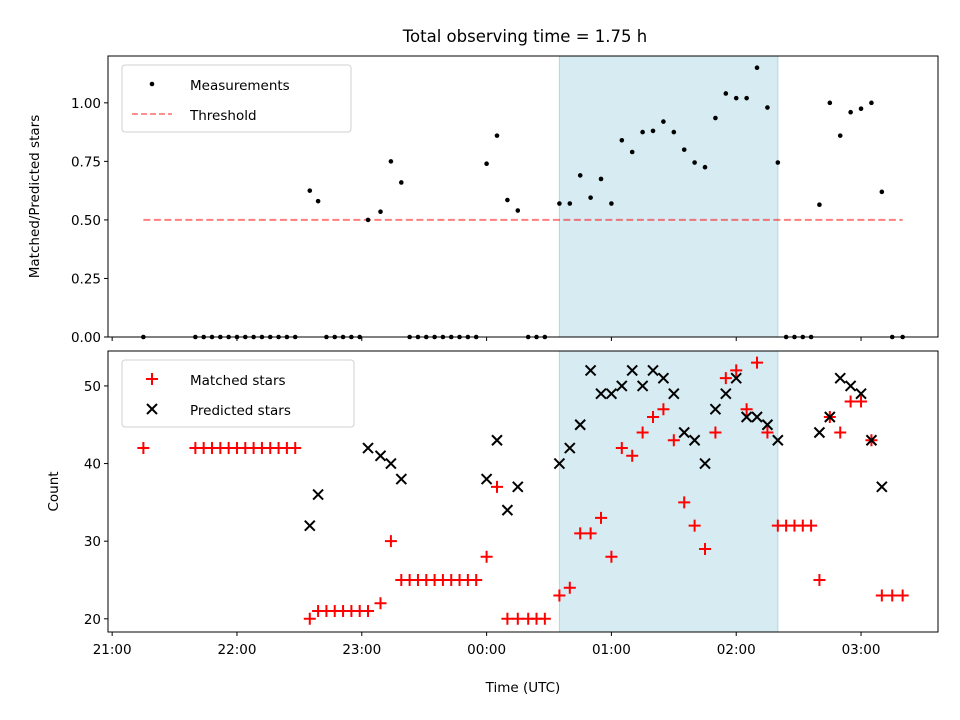  I want to click on bottom-xtick-label: 22:00, so click(237, 650).